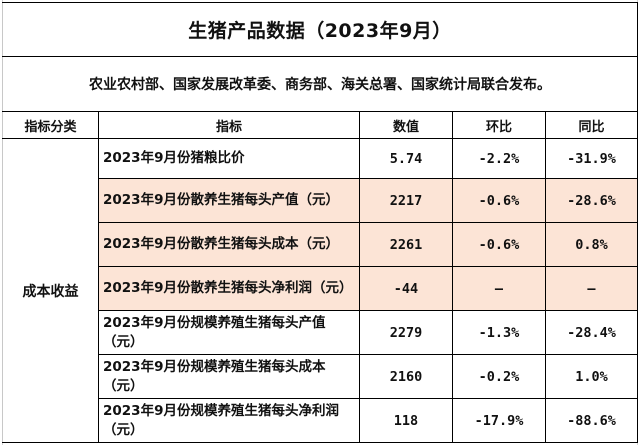 This screenshot has height=445, width=641. I want to click on mom-cell: —, so click(499, 288).